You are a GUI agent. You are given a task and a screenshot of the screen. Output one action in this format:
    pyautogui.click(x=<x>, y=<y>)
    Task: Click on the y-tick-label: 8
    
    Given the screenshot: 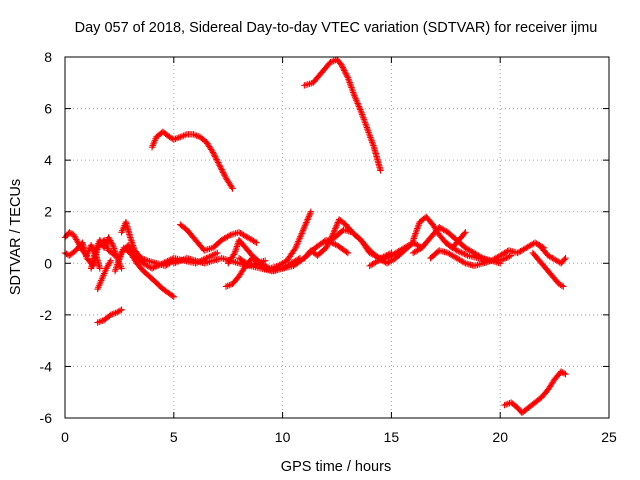 What is the action you would take?
    pyautogui.click(x=48, y=57)
    